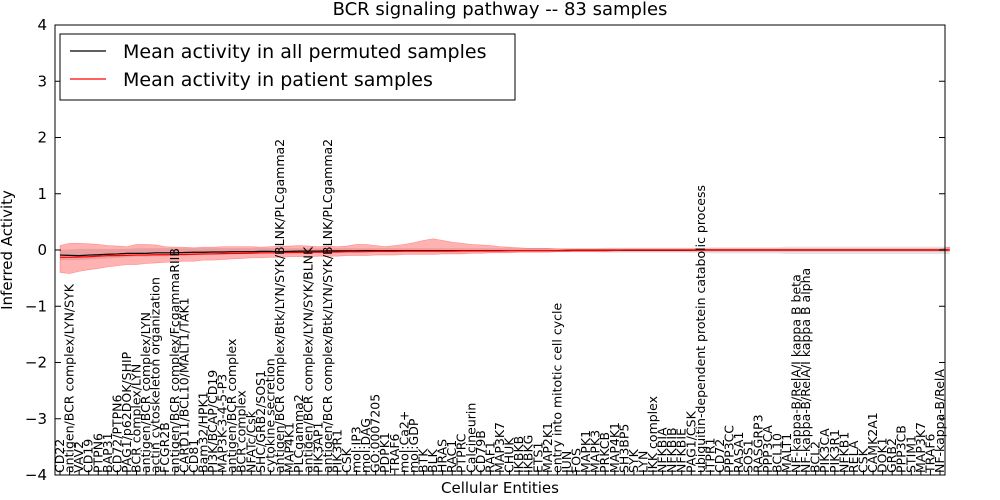 The height and width of the screenshot is (500, 1000). What do you see at coordinates (222, 423) in the screenshot?
I see `x-tick-label: MAP3K-3-4-5-P3` at bounding box center [222, 423].